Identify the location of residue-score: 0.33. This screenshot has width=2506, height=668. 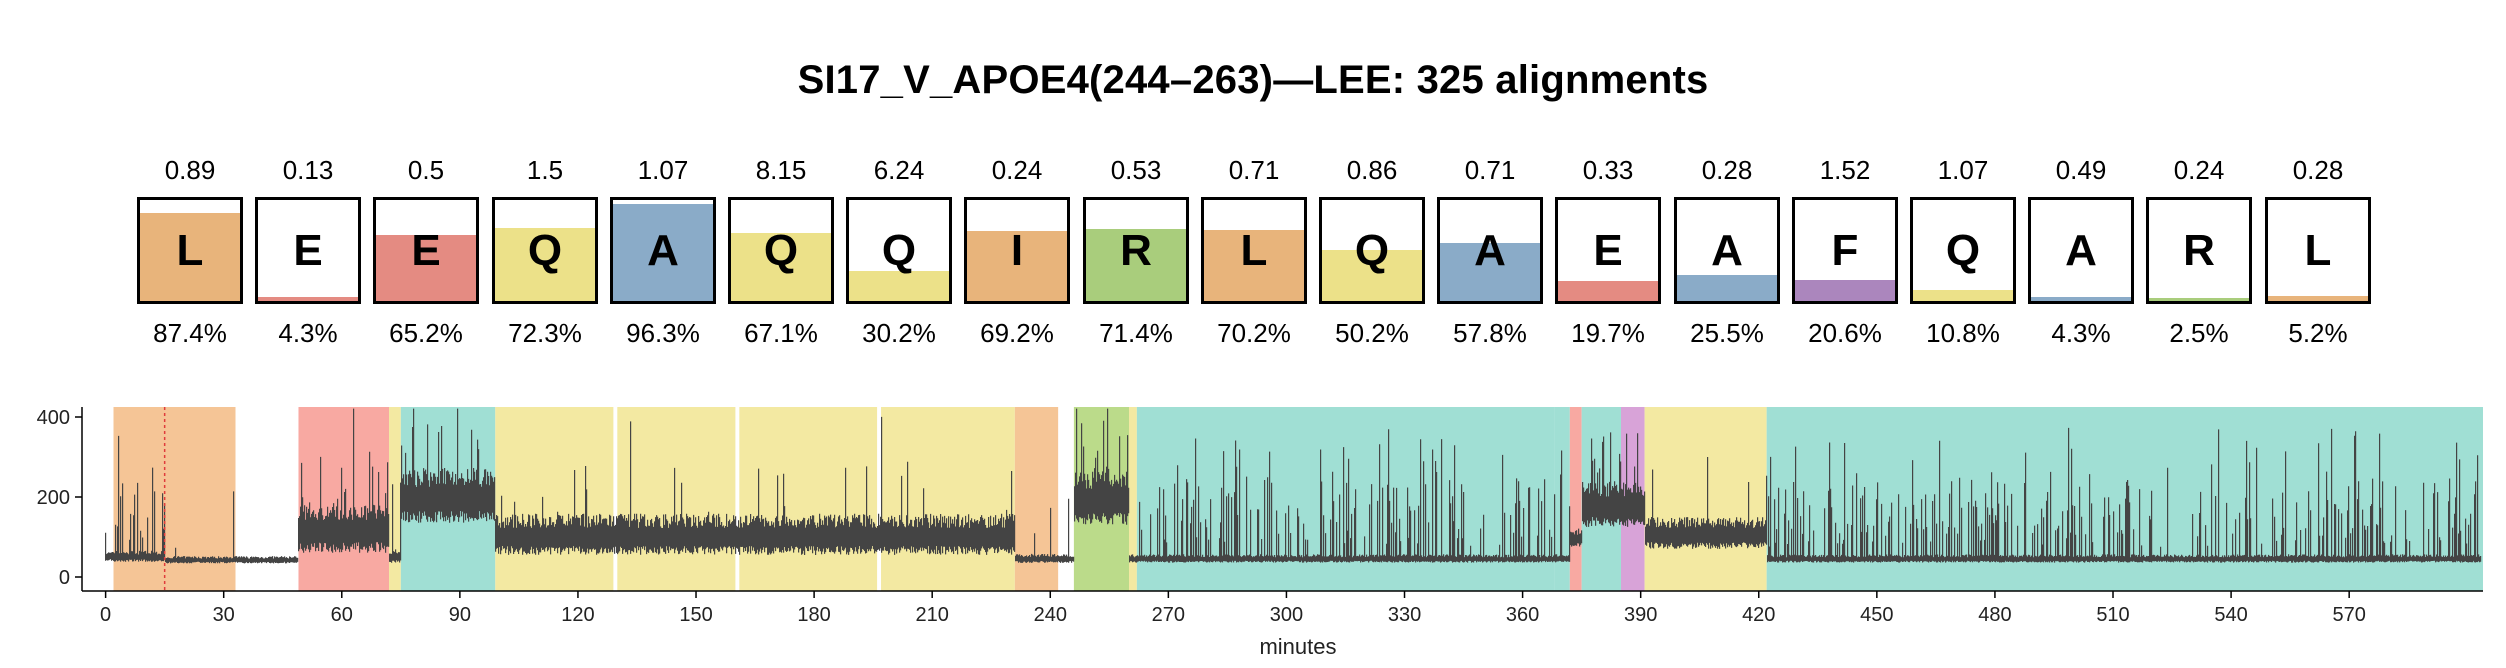
(1608, 170).